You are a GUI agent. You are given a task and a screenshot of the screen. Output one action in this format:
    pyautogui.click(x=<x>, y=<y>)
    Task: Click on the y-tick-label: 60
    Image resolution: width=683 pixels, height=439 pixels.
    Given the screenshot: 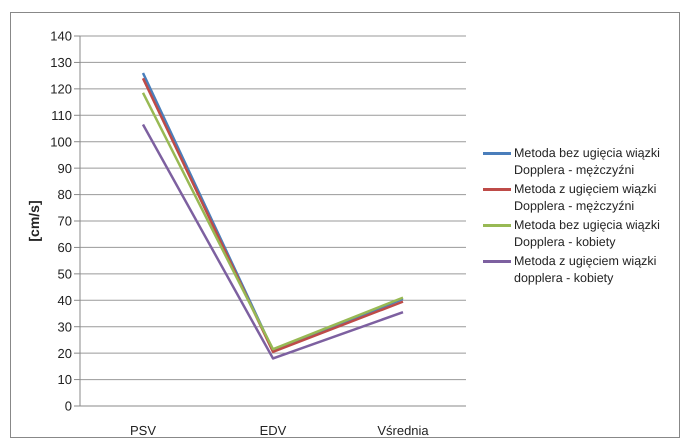 What is the action you would take?
    pyautogui.click(x=65, y=248)
    